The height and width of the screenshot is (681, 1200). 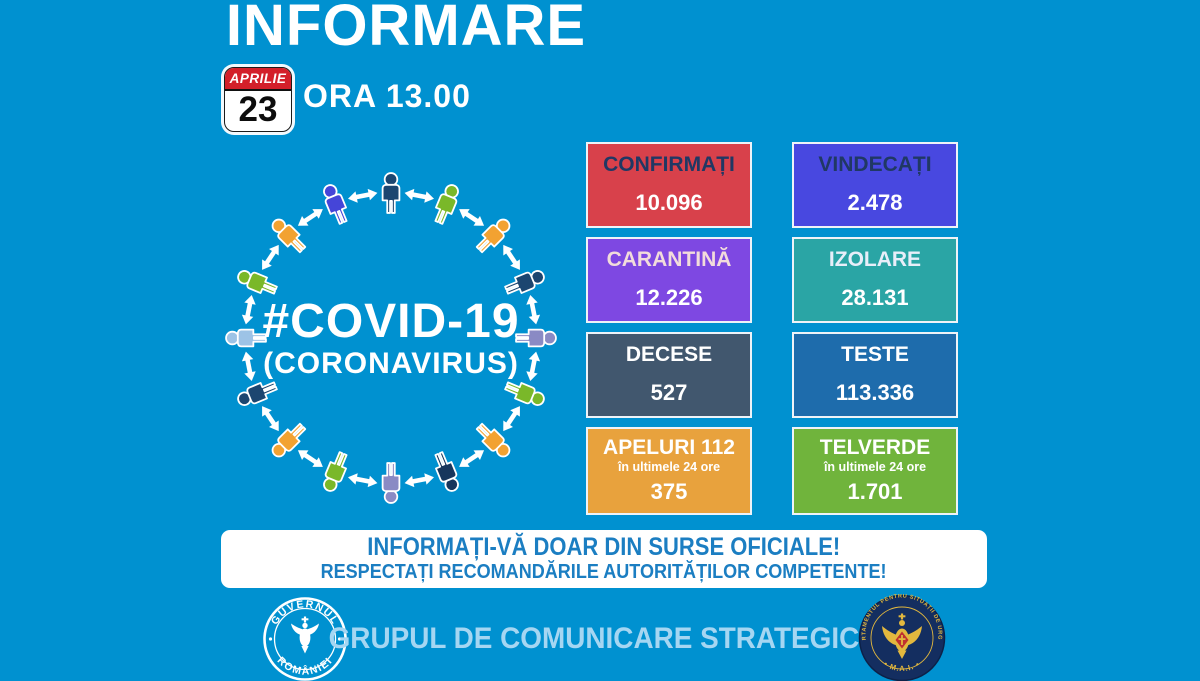 What do you see at coordinates (669, 447) in the screenshot?
I see `stat-label: APELURI 112` at bounding box center [669, 447].